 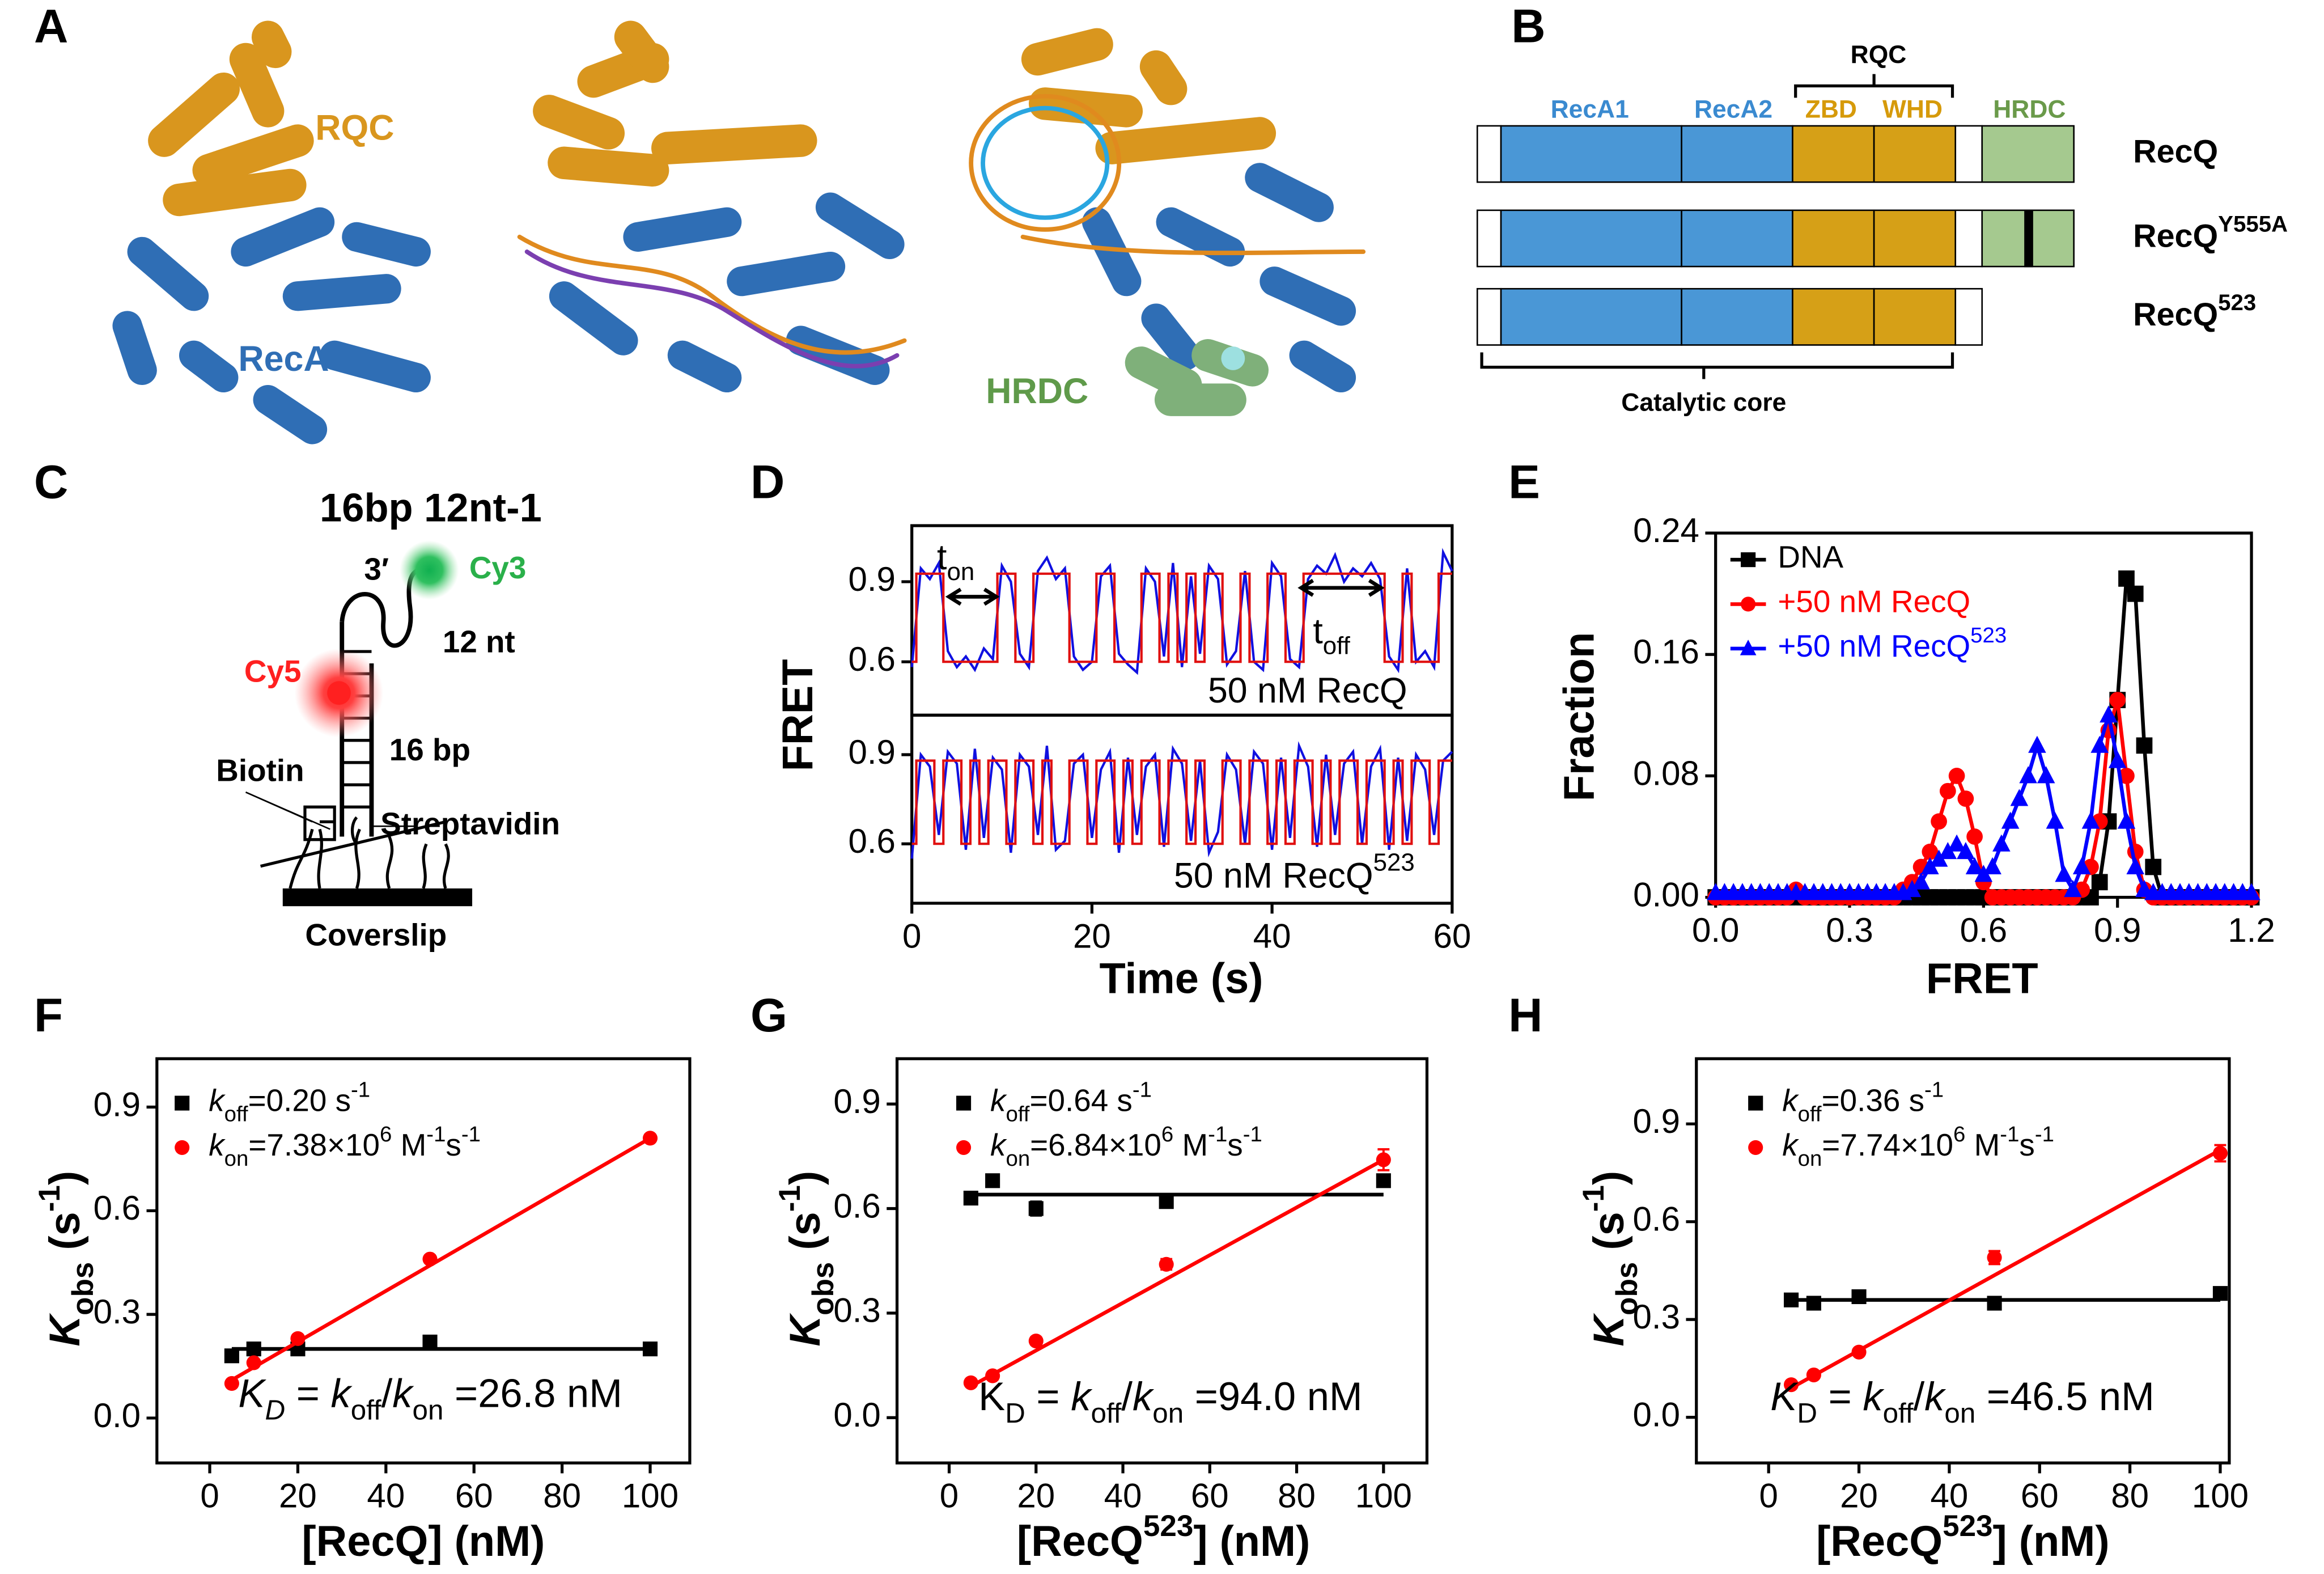 What do you see at coordinates (1874, 645) in the screenshot?
I see `text-part: +50 nM RecQ` at bounding box center [1874, 645].